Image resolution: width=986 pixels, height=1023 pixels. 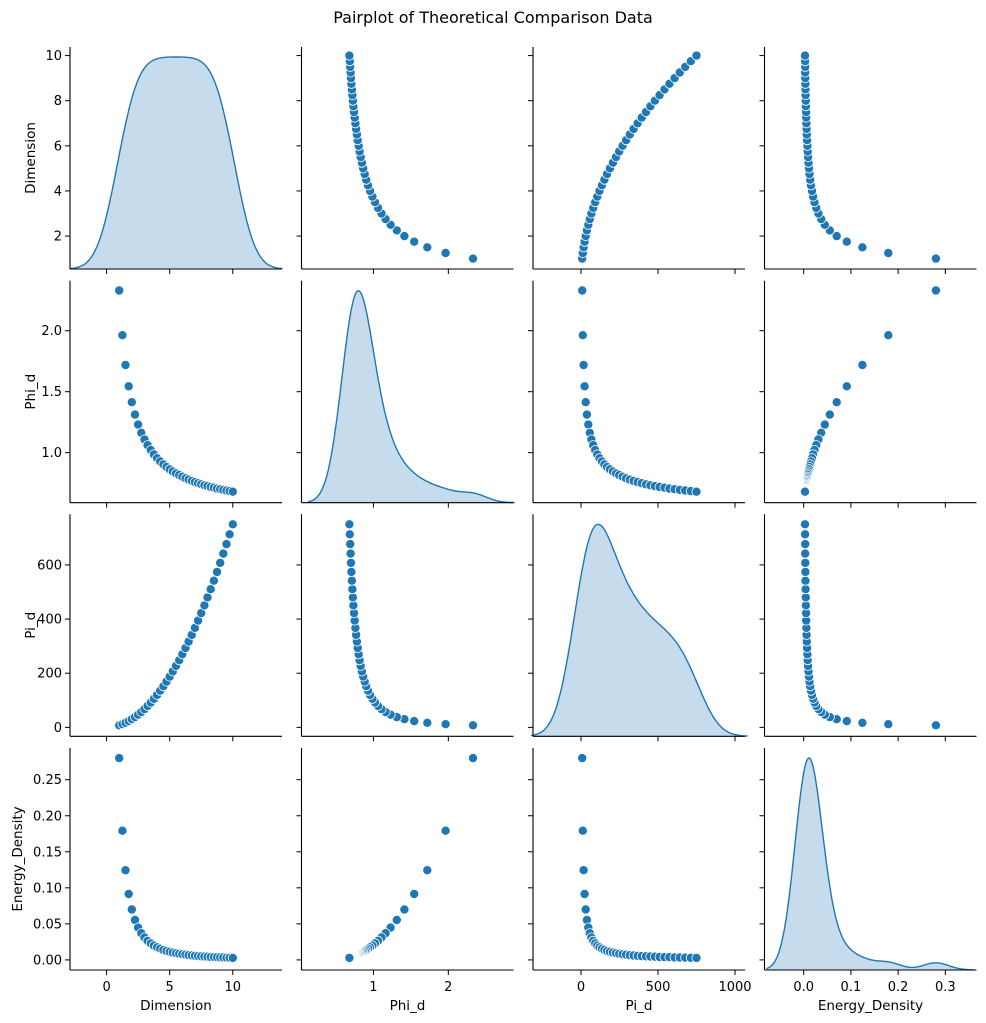 What do you see at coordinates (851, 987) in the screenshot?
I see `x-tick-label: 0.1` at bounding box center [851, 987].